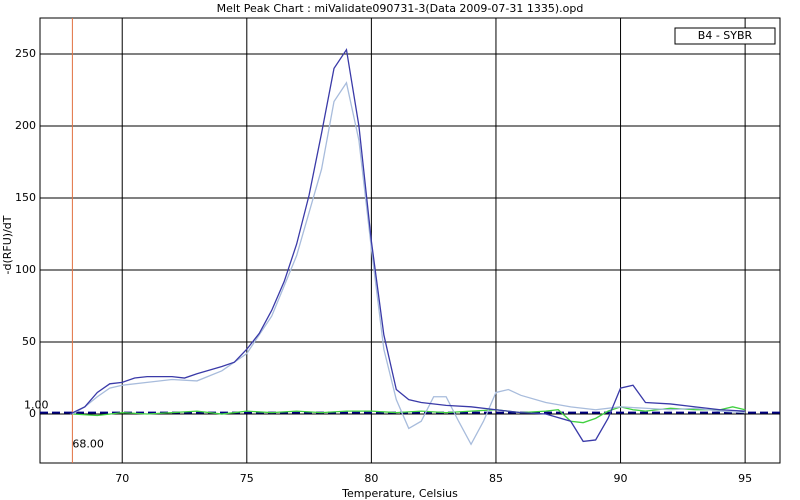 The width and height of the screenshot is (800, 500). What do you see at coordinates (25, 53) in the screenshot?
I see `y-tick-label: 250` at bounding box center [25, 53].